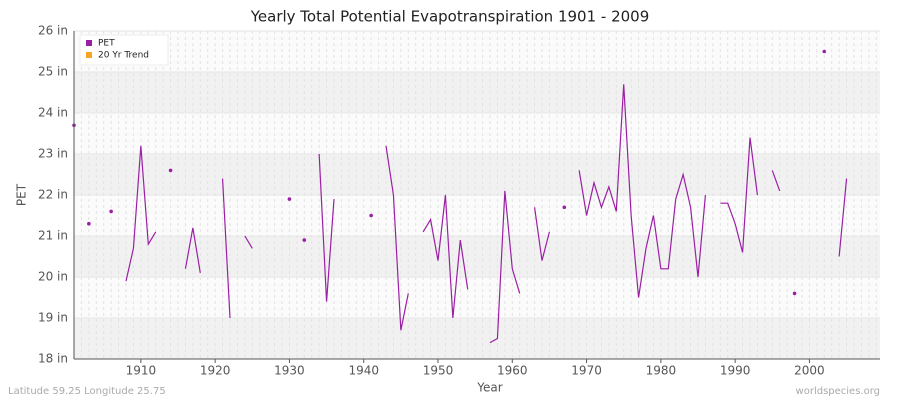 This screenshot has height=400, width=900. What do you see at coordinates (53, 154) in the screenshot?
I see `y-tick-label: 23 in` at bounding box center [53, 154].